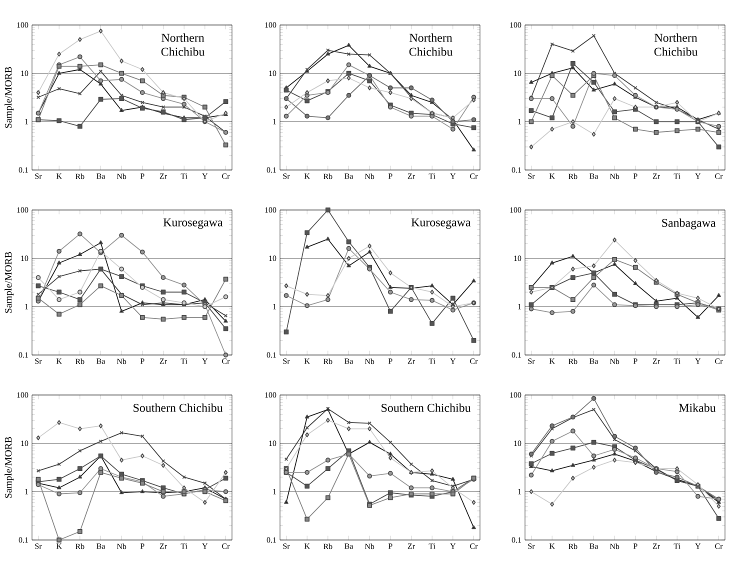 Image resolution: width=736 pixels, height=564 pixels. What do you see at coordinates (689, 224) in the screenshot?
I see `text: Sanbagawa` at bounding box center [689, 224].